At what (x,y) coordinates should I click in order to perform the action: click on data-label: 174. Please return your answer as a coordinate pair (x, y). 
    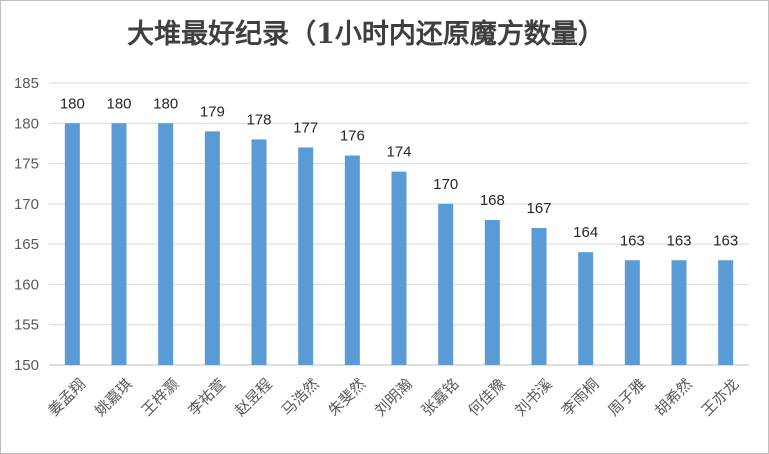
    Looking at the image, I should click on (398, 152).